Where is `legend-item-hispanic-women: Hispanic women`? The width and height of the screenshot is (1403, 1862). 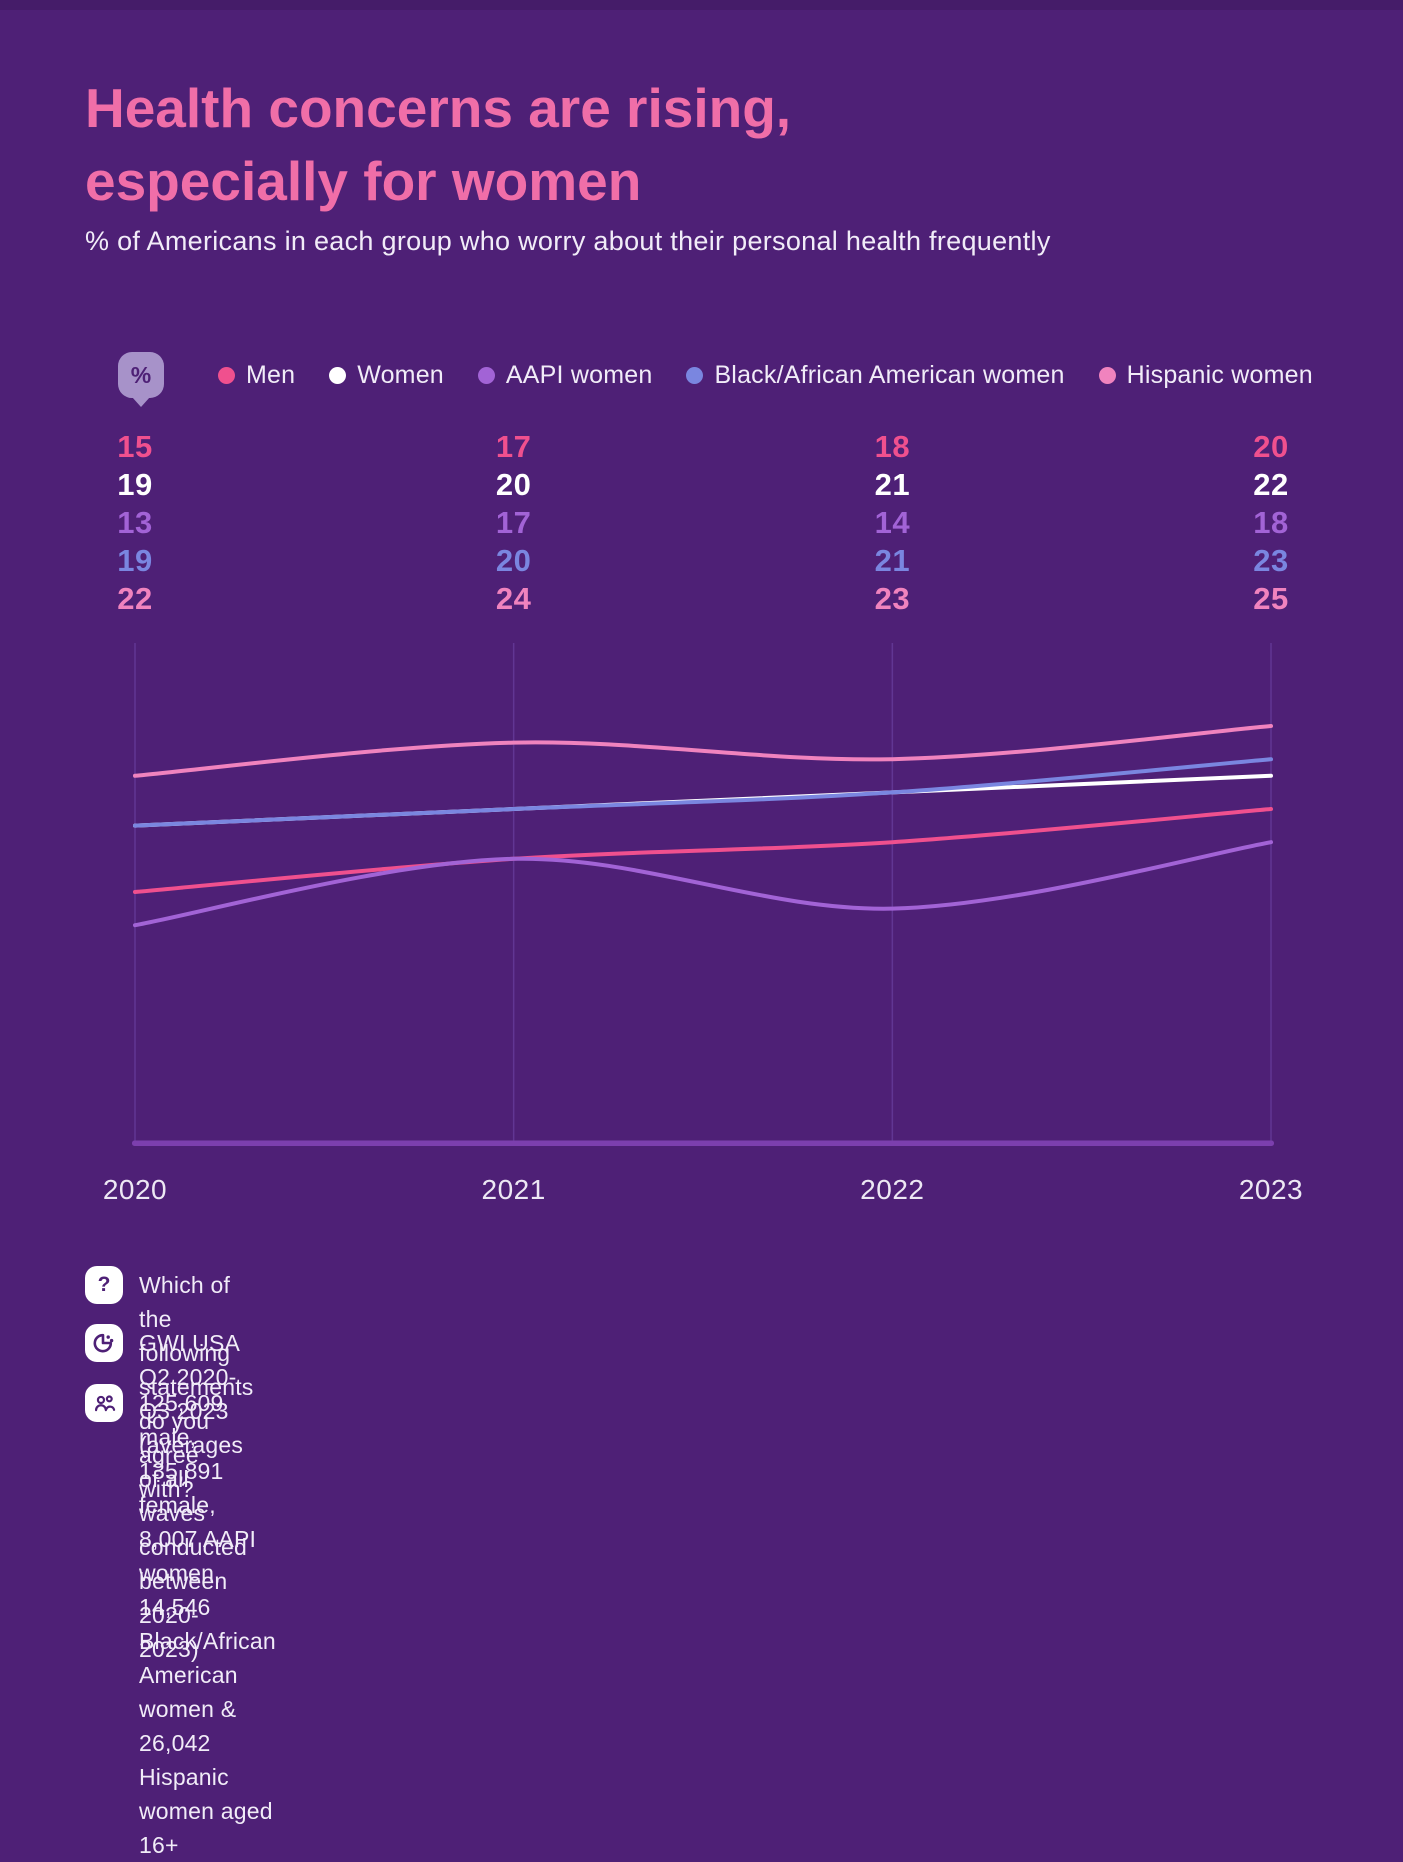 legend-item-hispanic-women: Hispanic women is located at coordinates (1205, 375).